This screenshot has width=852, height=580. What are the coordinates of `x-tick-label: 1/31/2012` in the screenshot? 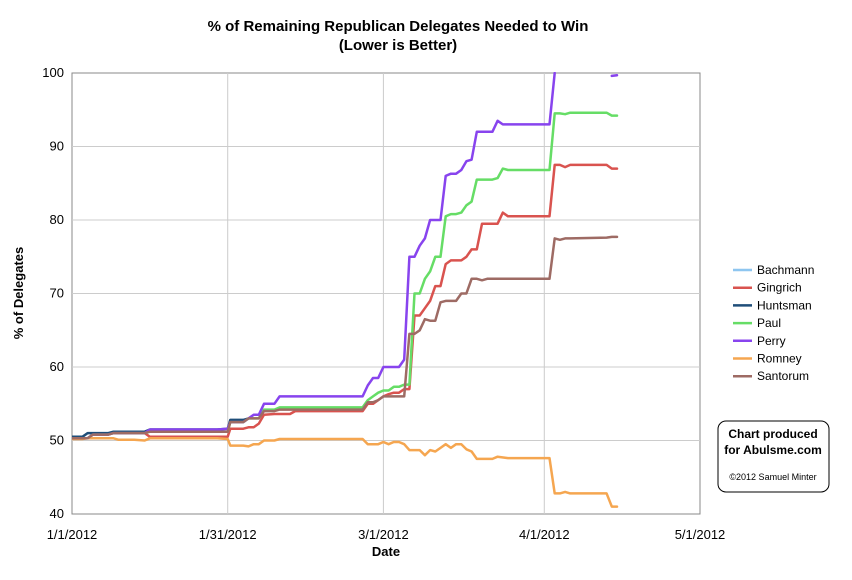 It's located at (228, 534).